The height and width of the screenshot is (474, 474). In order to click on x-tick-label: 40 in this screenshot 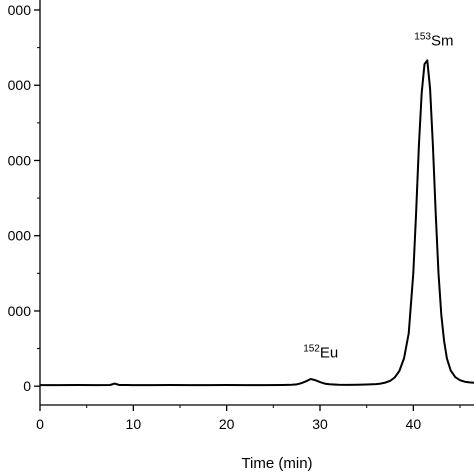, I will do `click(414, 424)`.